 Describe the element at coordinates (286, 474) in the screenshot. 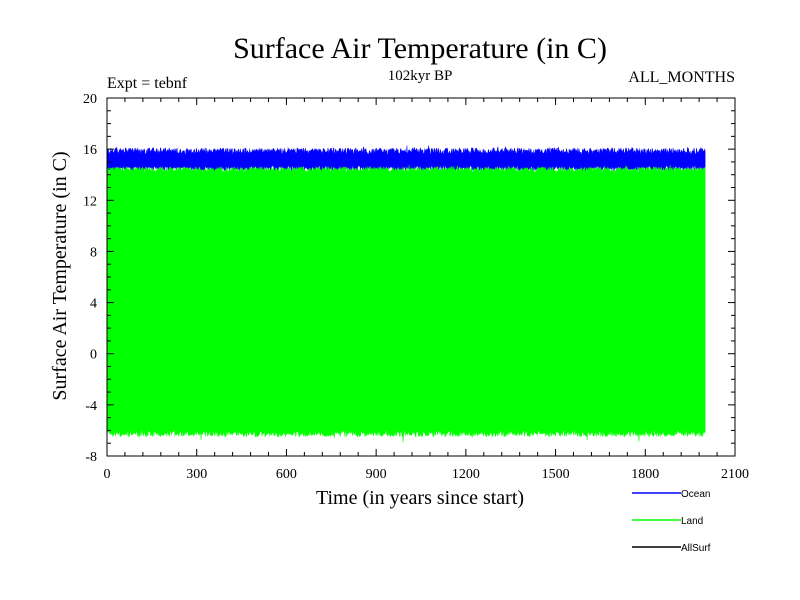

I see `x-tick-label: 600` at that location.